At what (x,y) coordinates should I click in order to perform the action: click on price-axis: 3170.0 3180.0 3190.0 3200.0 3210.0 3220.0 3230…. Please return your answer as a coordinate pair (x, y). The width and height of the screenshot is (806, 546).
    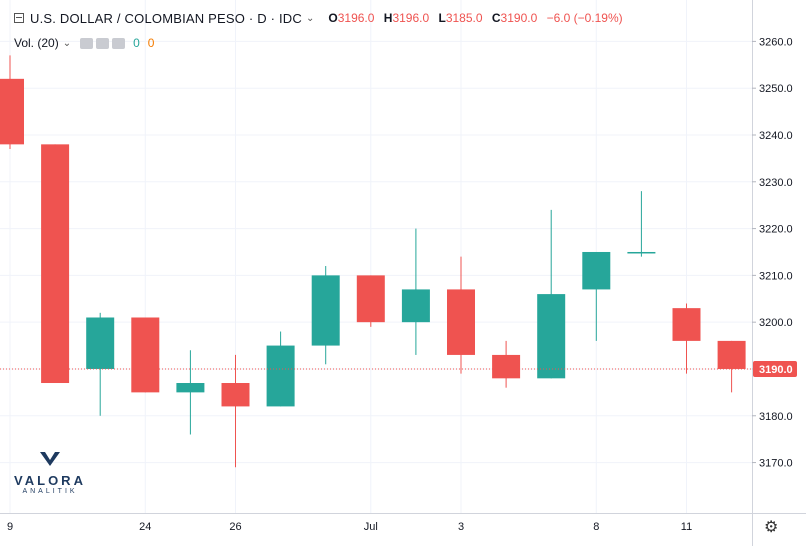
    Looking at the image, I should click on (774, 253).